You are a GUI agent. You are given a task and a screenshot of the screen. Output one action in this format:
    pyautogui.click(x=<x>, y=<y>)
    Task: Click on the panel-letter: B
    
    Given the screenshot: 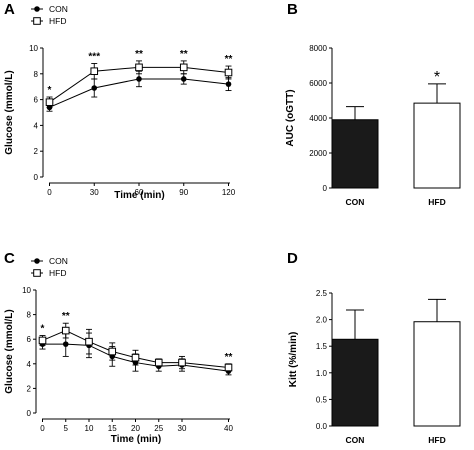 What is the action you would take?
    pyautogui.click(x=292, y=9)
    